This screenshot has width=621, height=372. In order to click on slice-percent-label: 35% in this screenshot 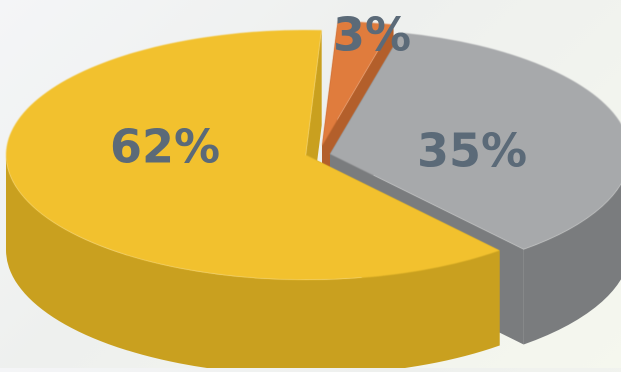, I will do `click(472, 151)`.